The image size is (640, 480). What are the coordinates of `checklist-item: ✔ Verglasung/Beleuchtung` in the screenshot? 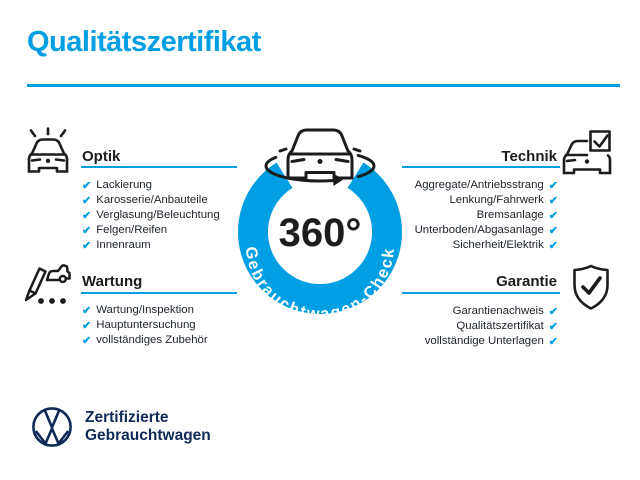 It's located at (151, 215).